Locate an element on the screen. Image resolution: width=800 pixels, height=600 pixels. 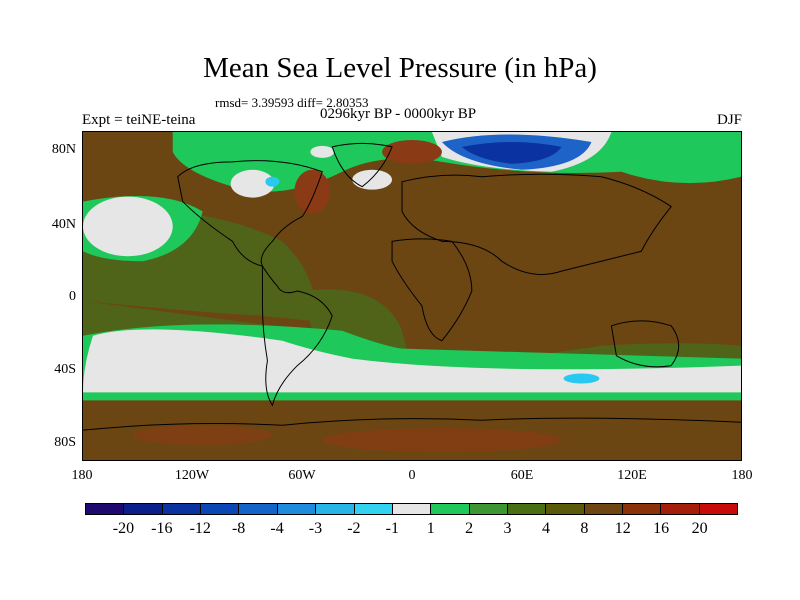
colorbar-tick-label: 4 is located at coordinates (545, 528).